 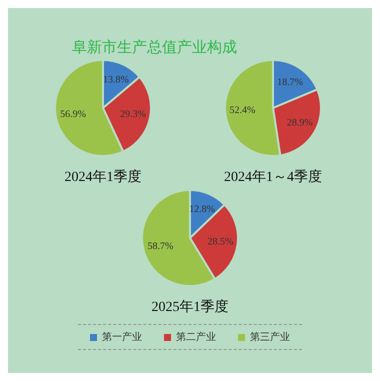 What do you see at coordinates (103, 177) in the screenshot?
I see `text: 2024年1季度` at bounding box center [103, 177].